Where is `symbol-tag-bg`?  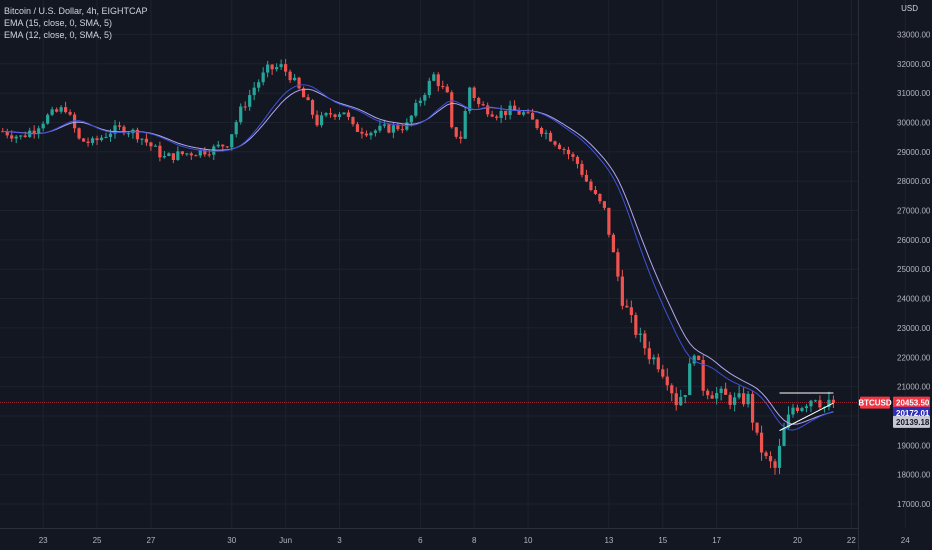
symbol-tag-bg is located at coordinates (875, 402).